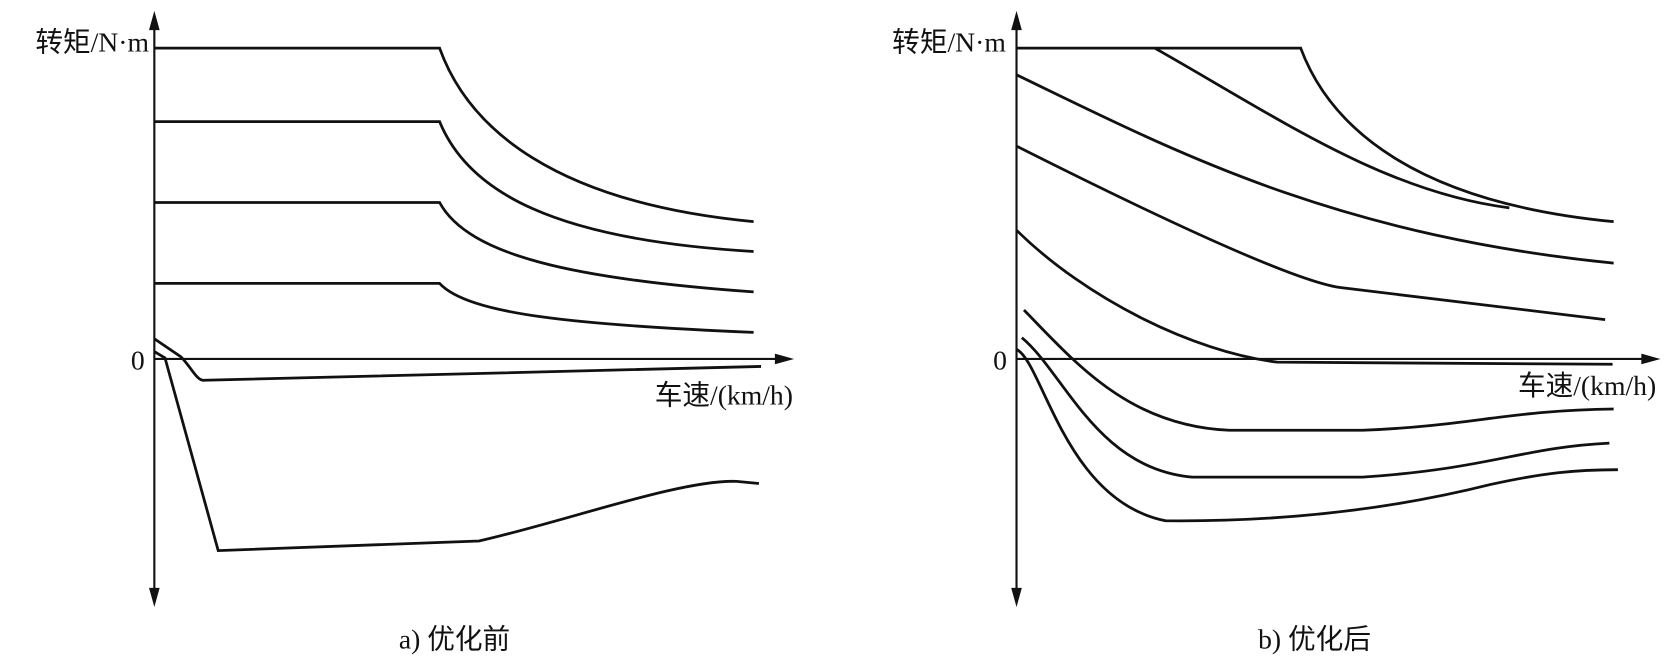  Describe the element at coordinates (1314, 638) in the screenshot. I see `caption: b) 优化后` at that location.